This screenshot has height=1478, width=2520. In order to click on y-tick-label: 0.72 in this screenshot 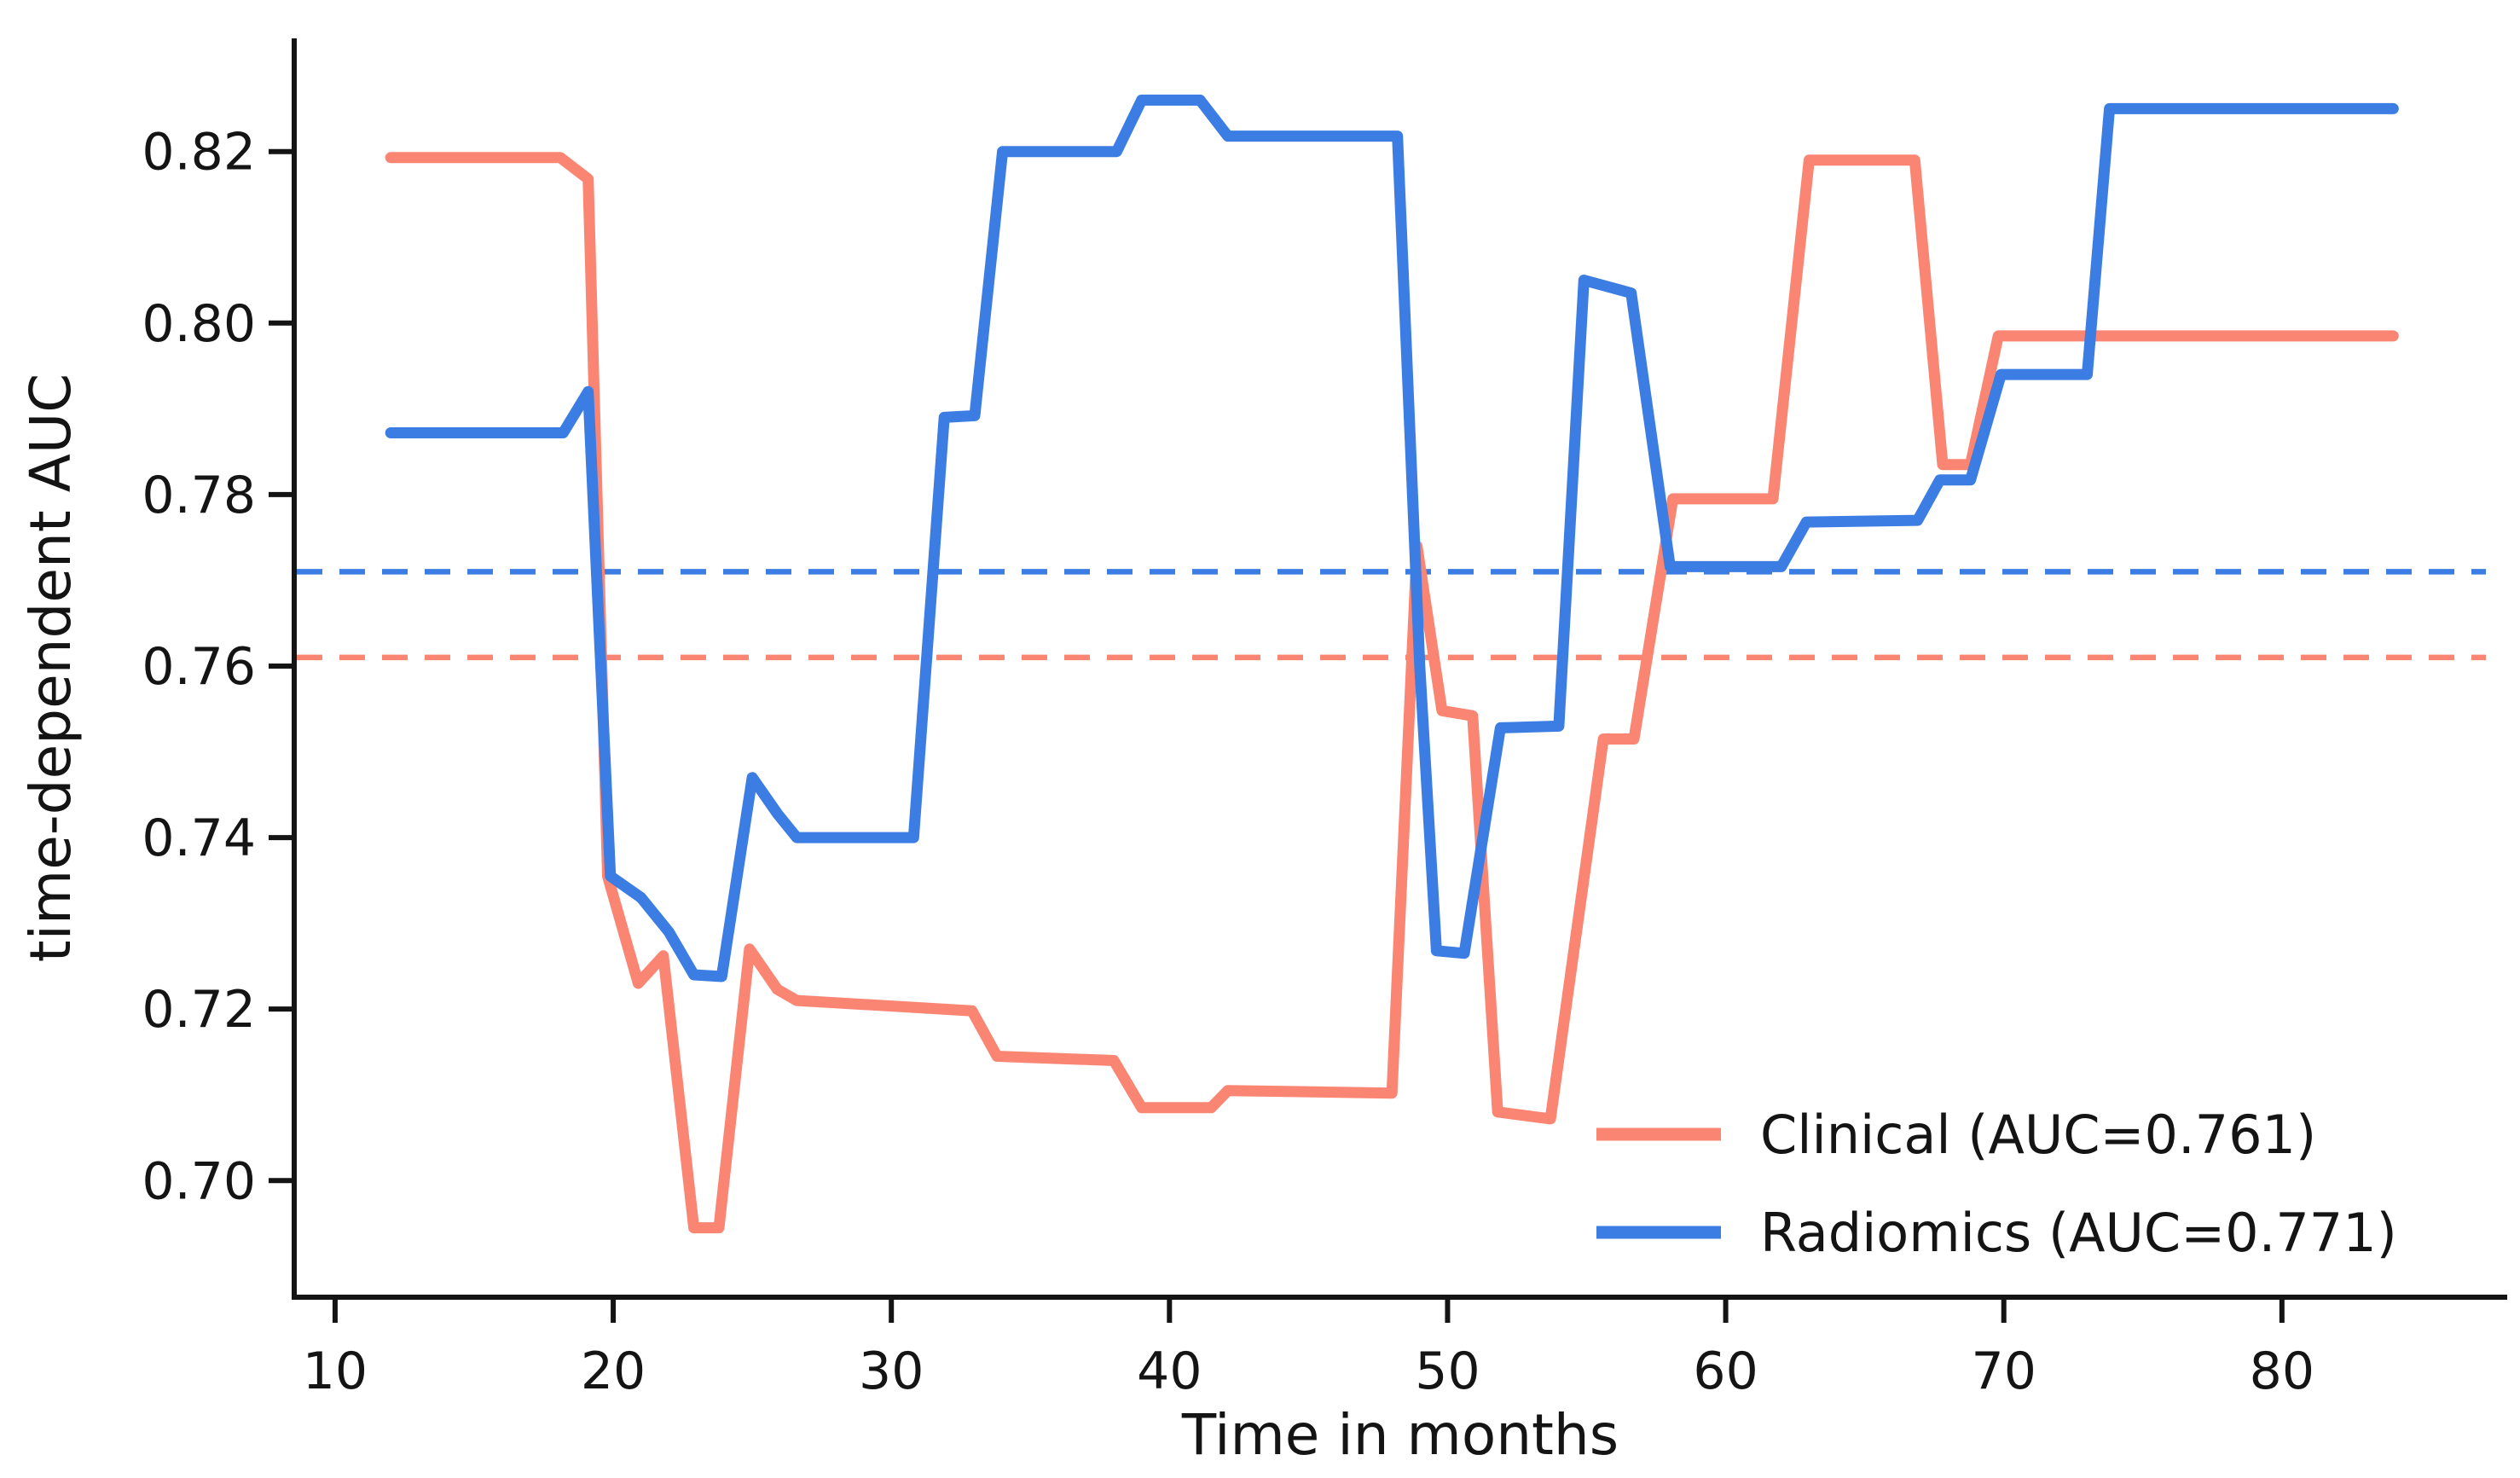, I will do `click(199, 1010)`.